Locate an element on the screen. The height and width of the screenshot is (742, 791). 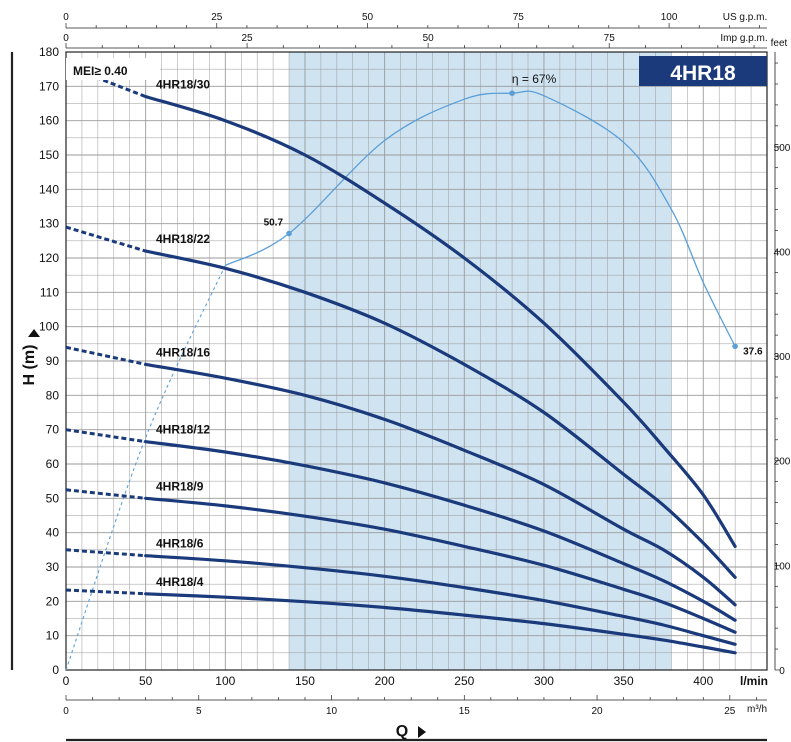
usgpm-tick-label: 75 is located at coordinates (519, 17).